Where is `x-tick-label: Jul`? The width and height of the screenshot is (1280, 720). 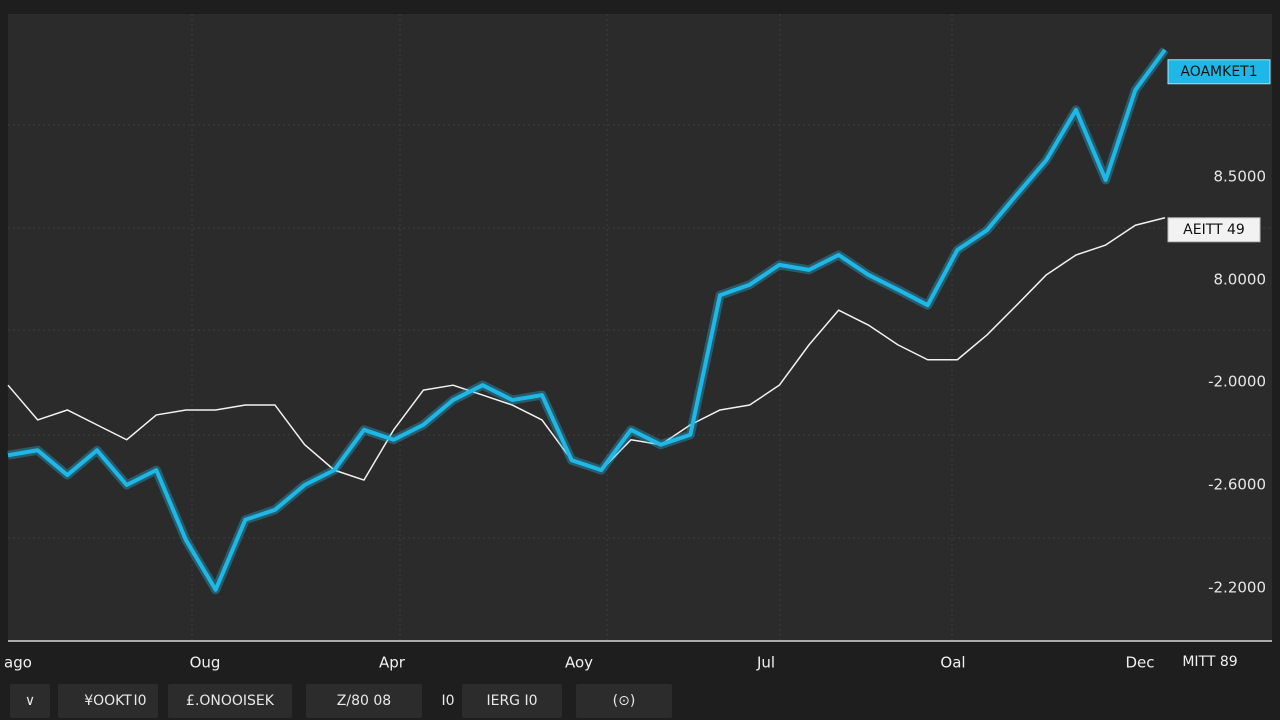
x-tick-label: Jul is located at coordinates (765, 663).